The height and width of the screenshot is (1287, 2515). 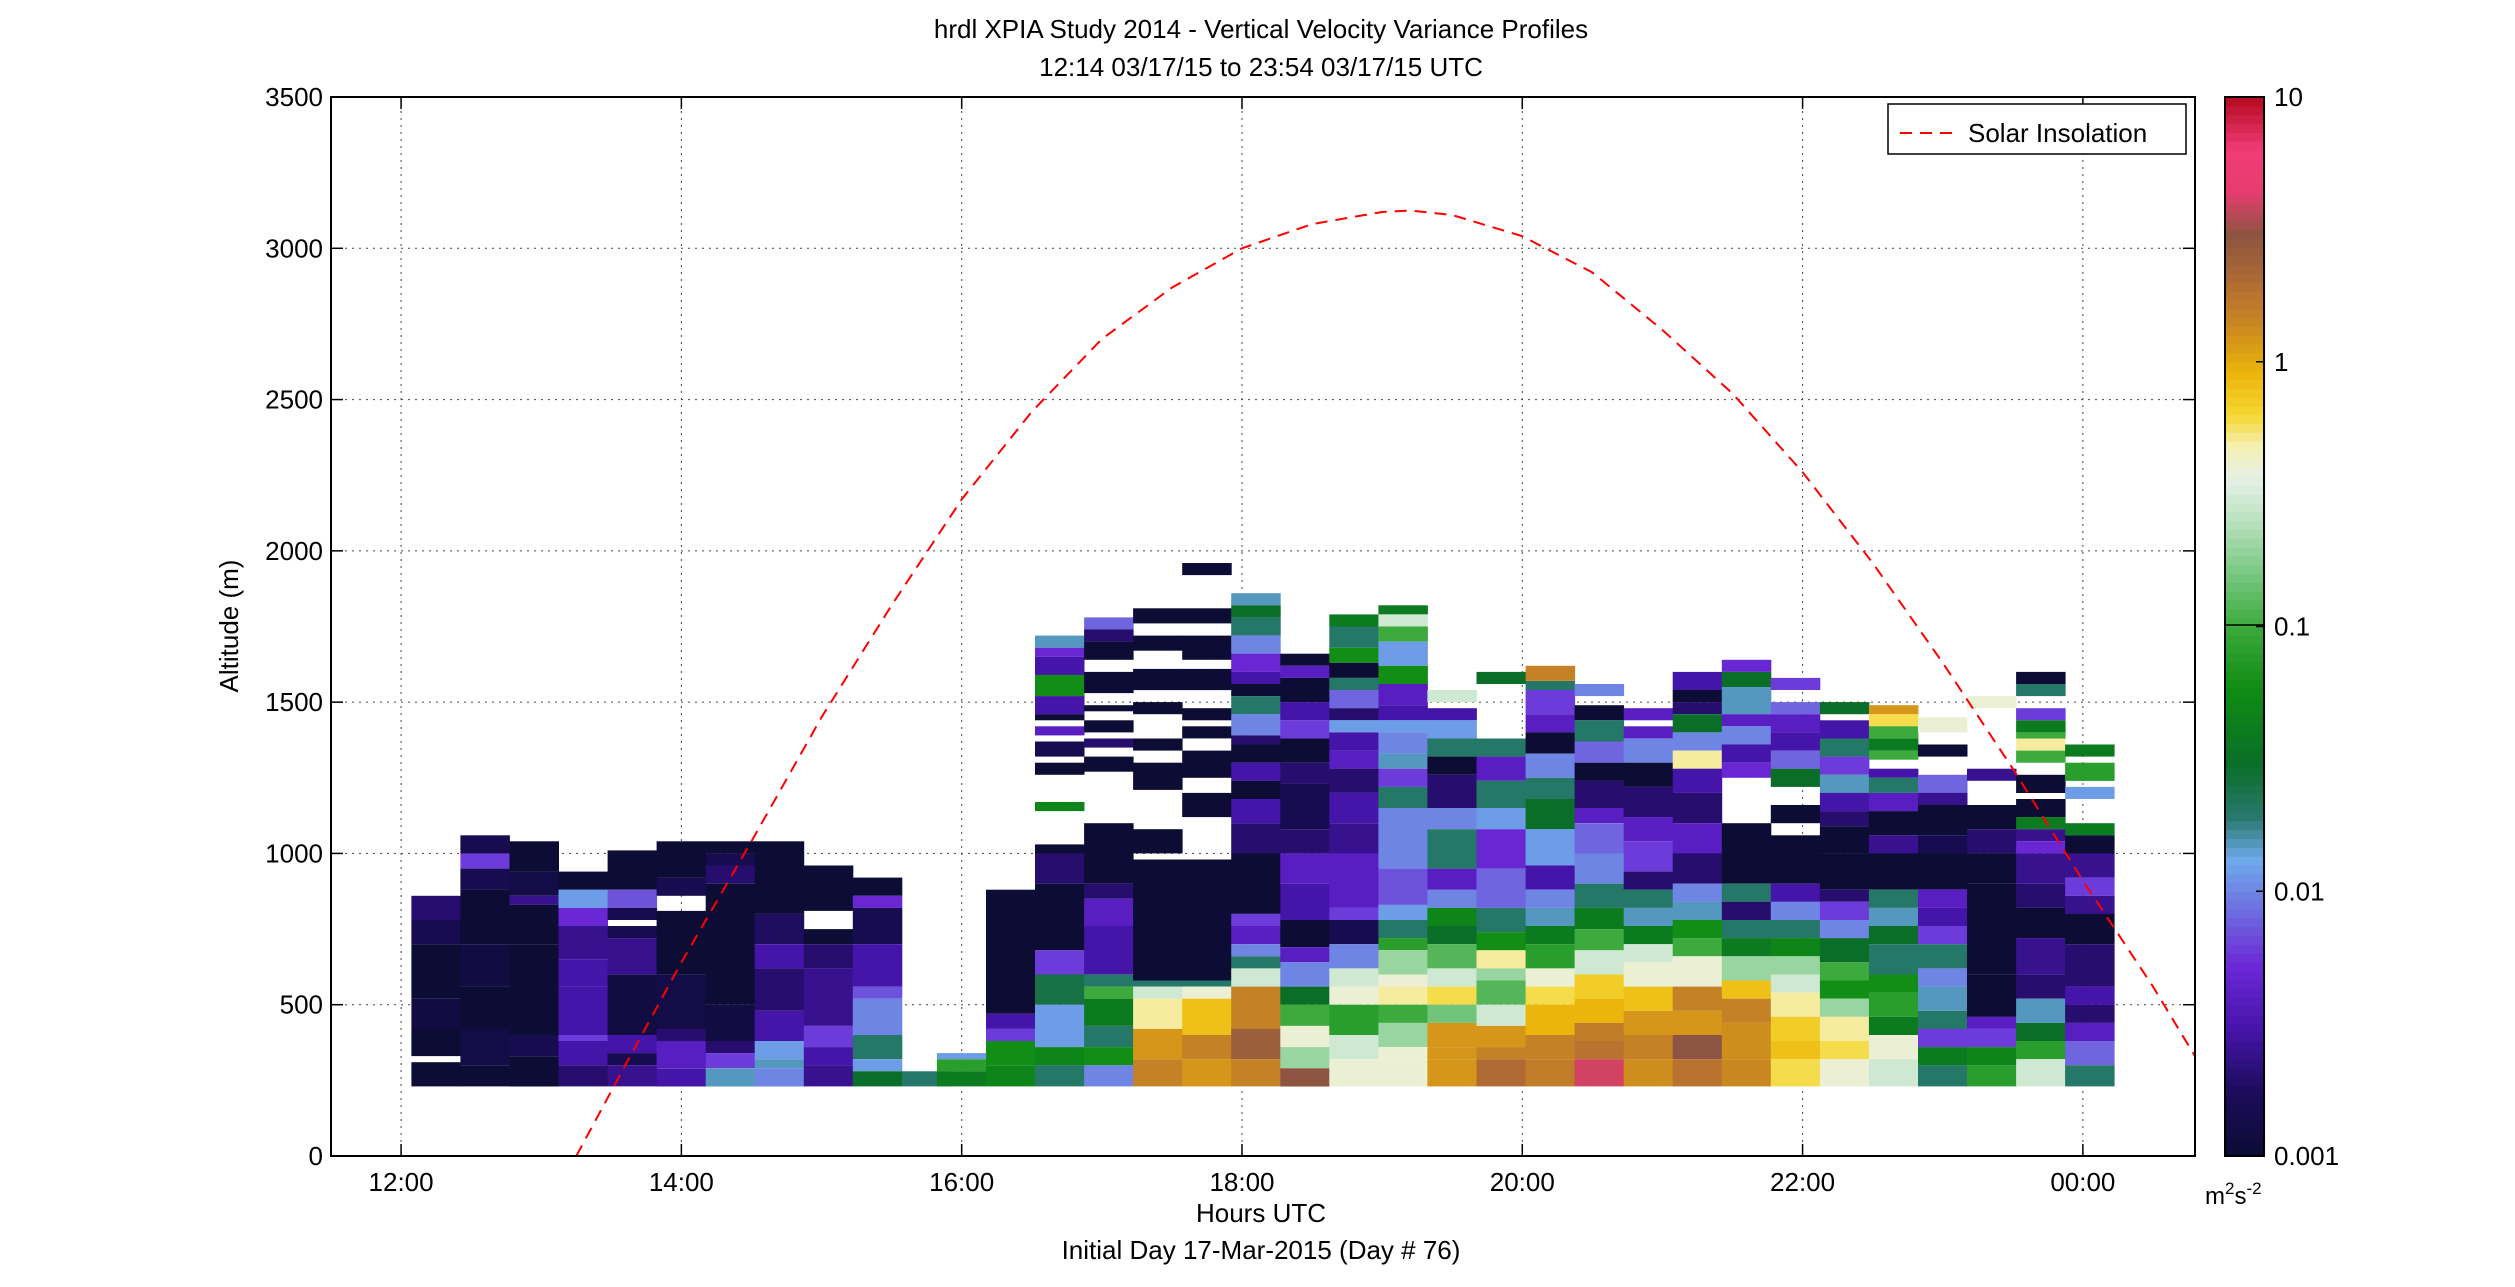 I want to click on legend-box, so click(x=2037, y=129).